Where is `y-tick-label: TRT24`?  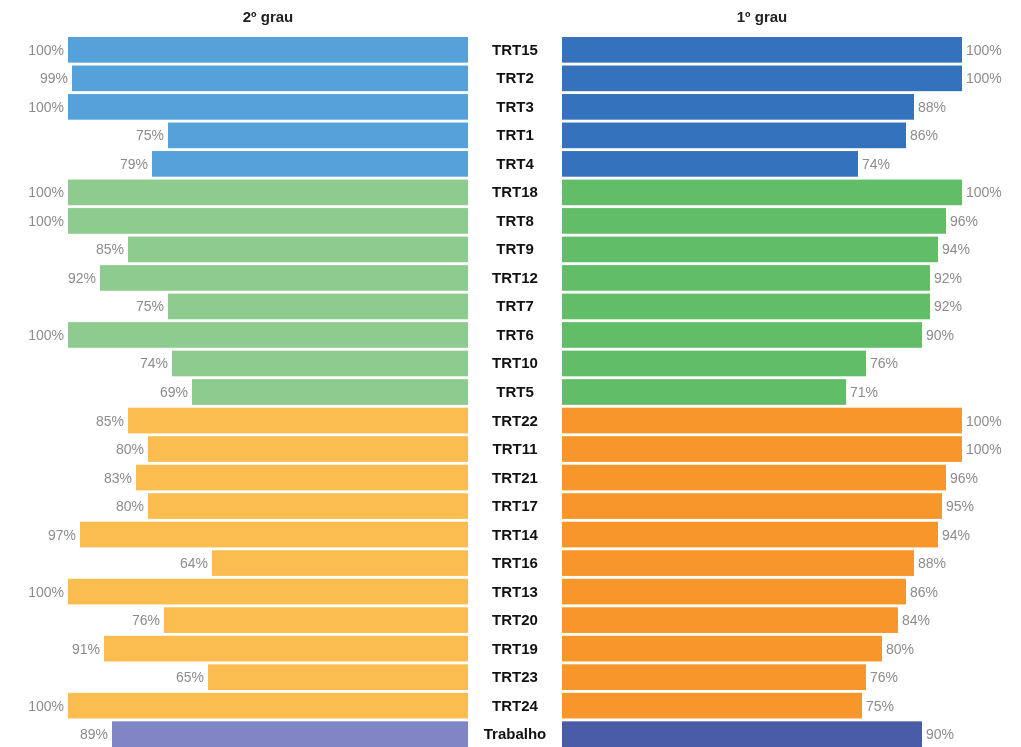
y-tick-label: TRT24 is located at coordinates (515, 705).